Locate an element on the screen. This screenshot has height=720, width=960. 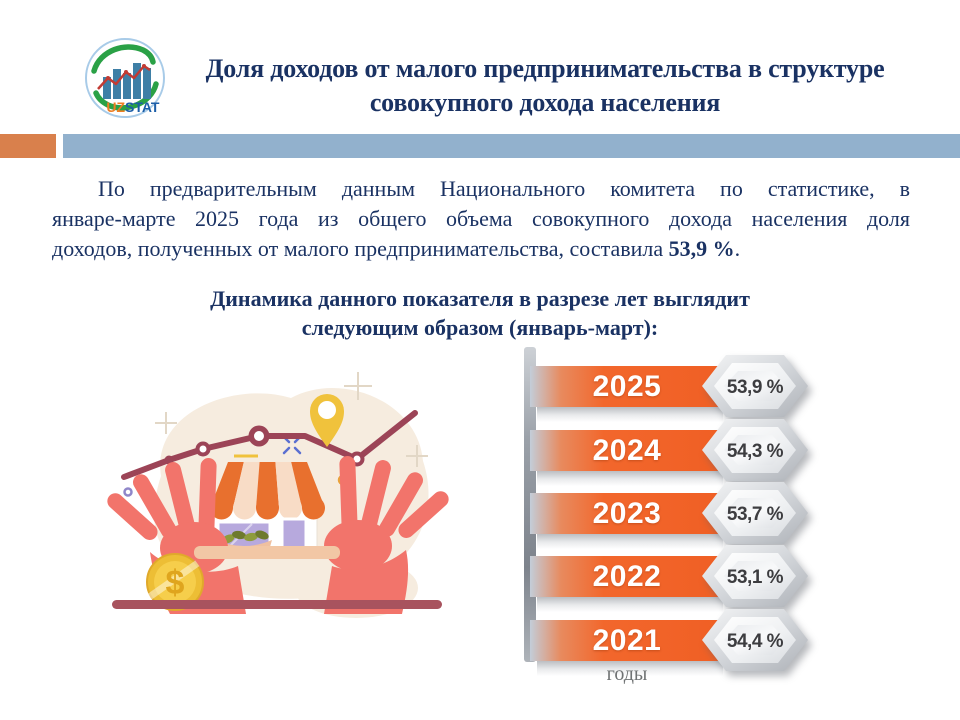
year-bar: 2023 is located at coordinates (627, 513).